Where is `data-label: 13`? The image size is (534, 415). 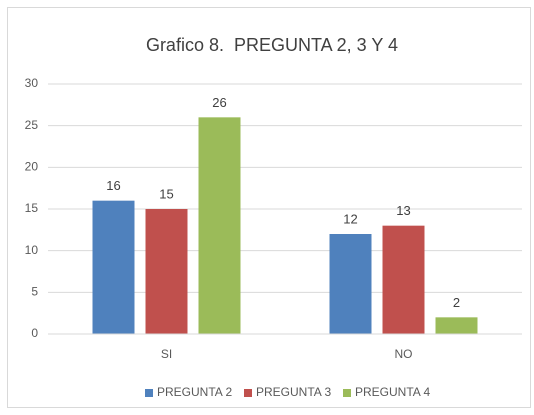
data-label: 13 is located at coordinates (403, 210).